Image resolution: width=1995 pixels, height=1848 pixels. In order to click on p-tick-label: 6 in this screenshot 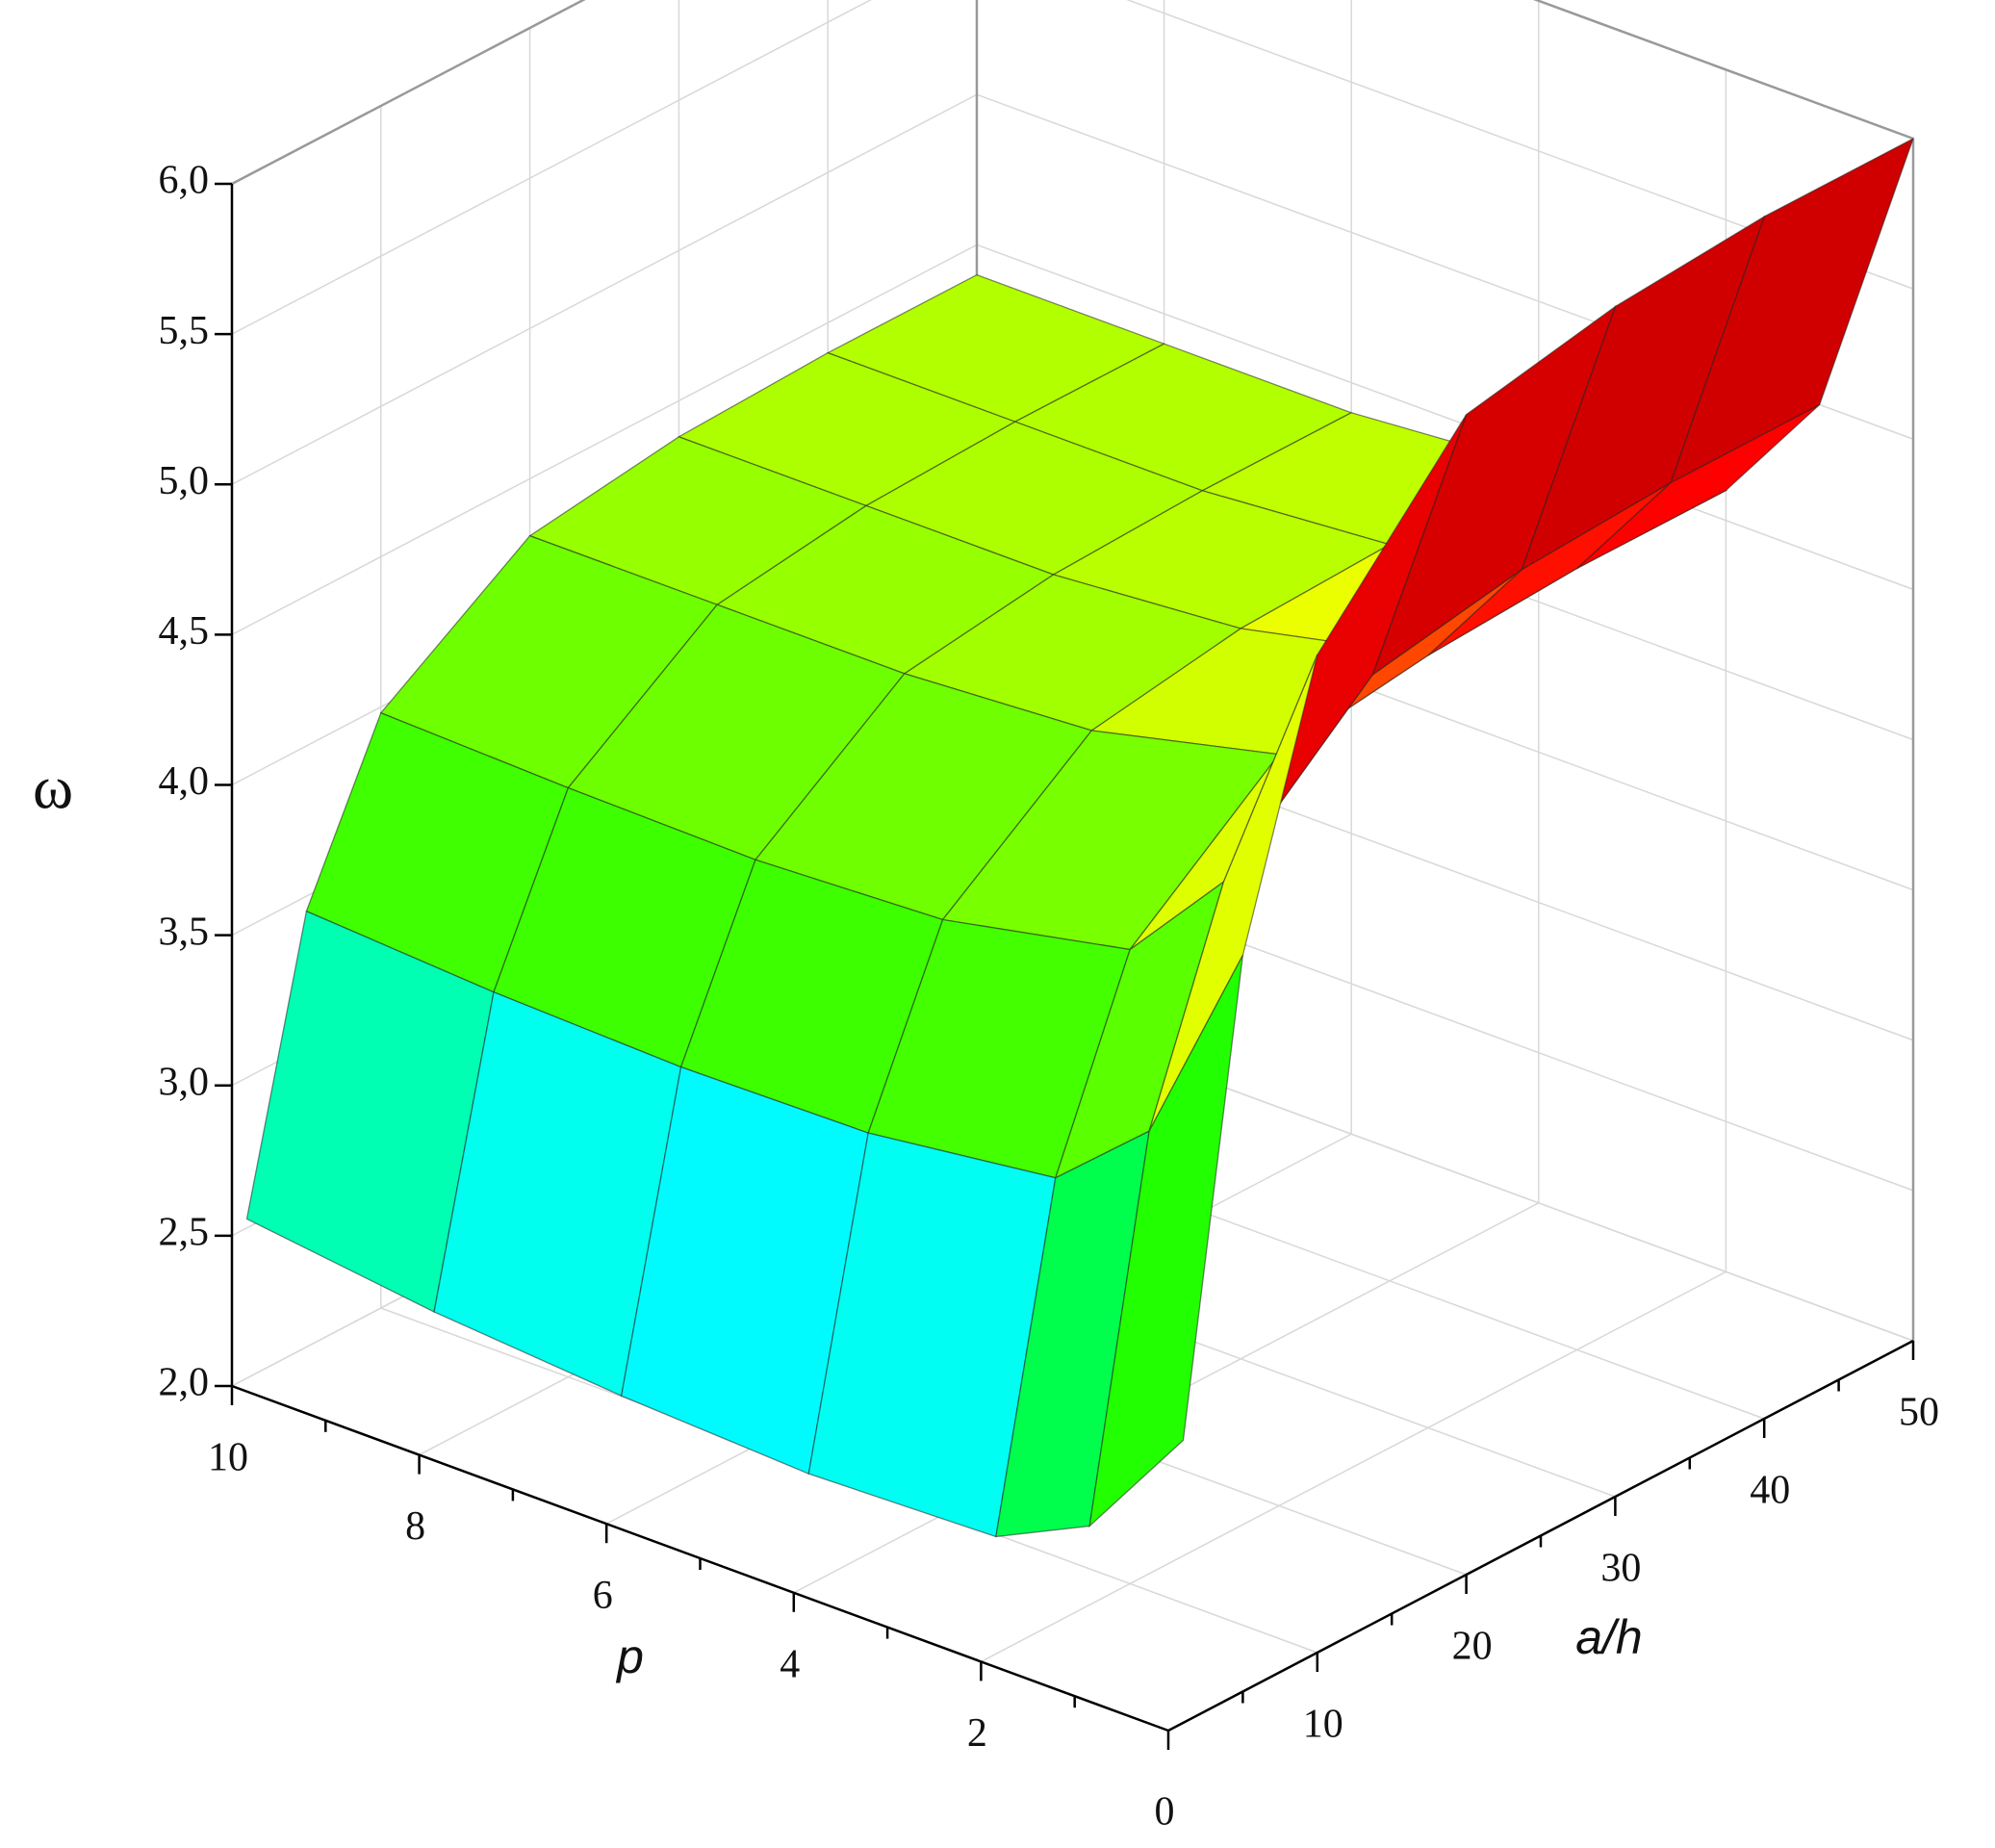, I will do `click(603, 1596)`.